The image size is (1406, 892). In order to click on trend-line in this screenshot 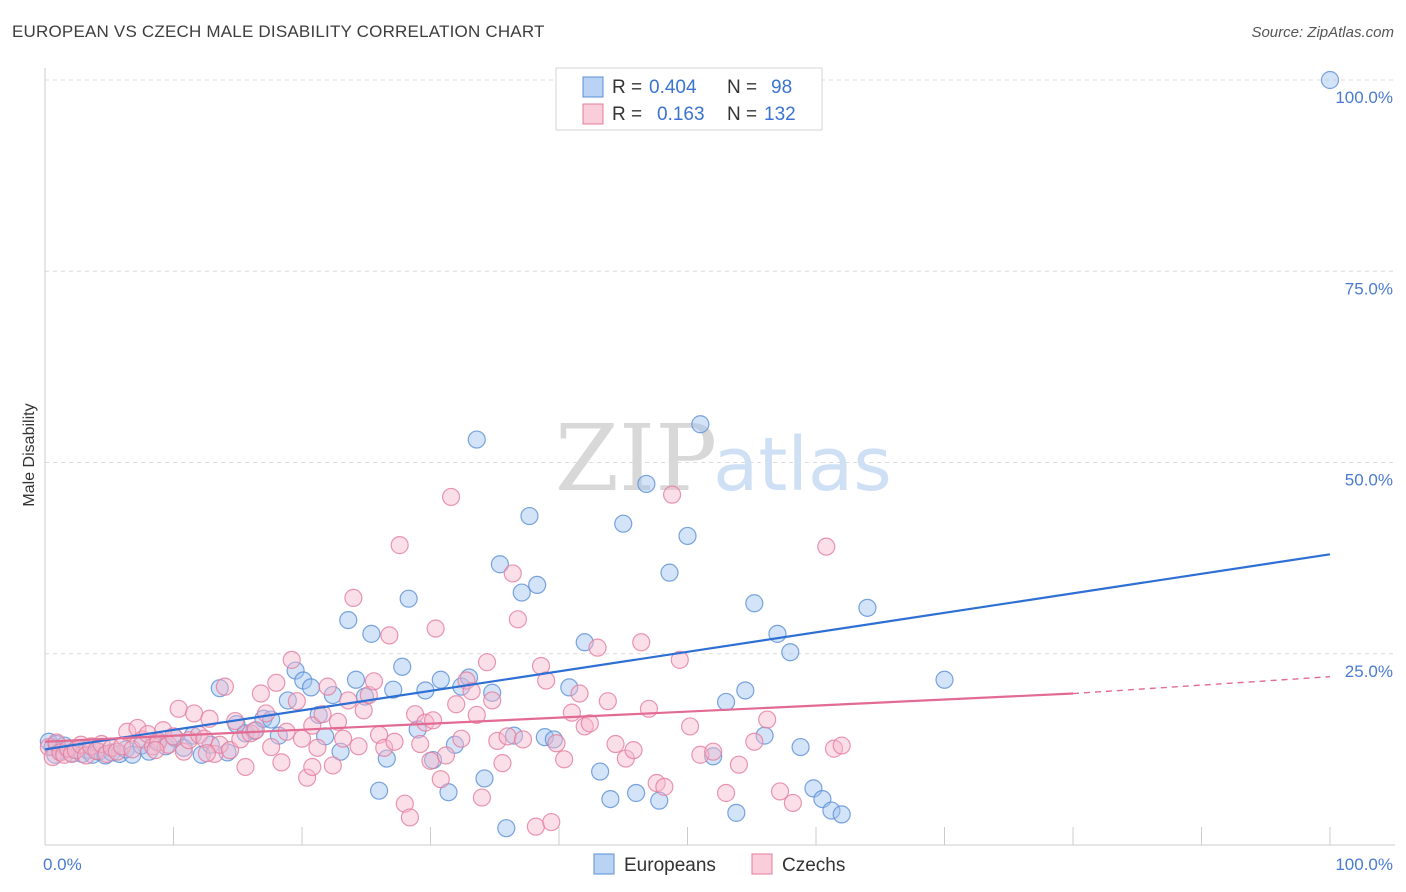, I will do `click(559, 717)`.